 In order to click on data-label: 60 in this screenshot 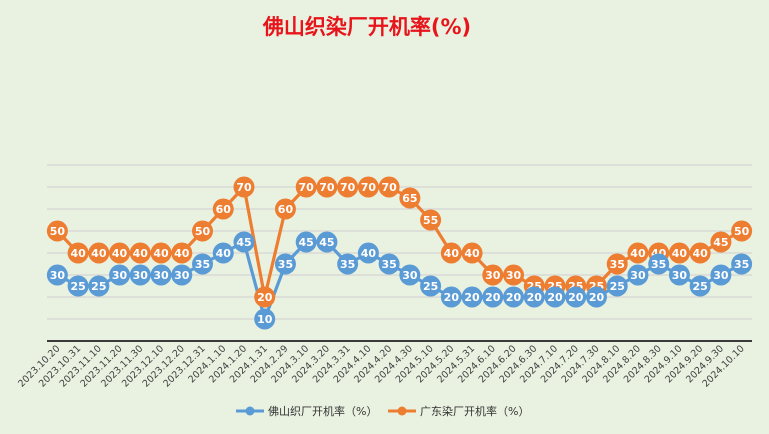, I will do `click(224, 209)`.